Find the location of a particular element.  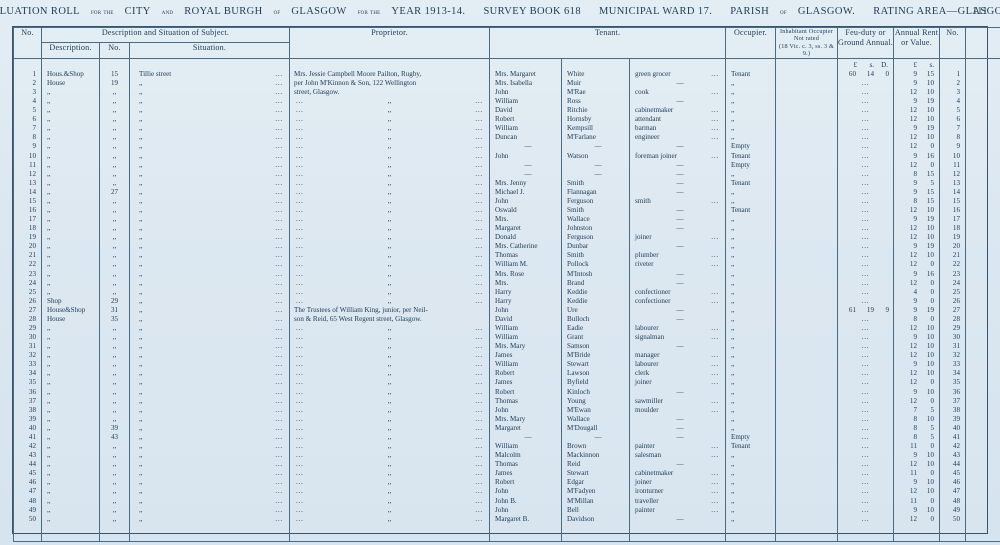

cell-tenant-surname: Brown is located at coordinates (577, 446).